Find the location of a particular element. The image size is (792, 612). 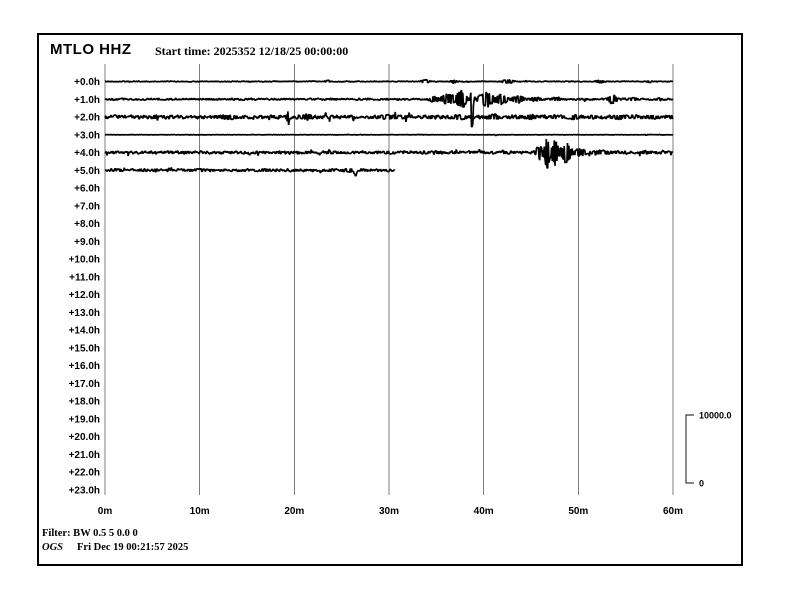

x-tick-label: 40m is located at coordinates (484, 511).